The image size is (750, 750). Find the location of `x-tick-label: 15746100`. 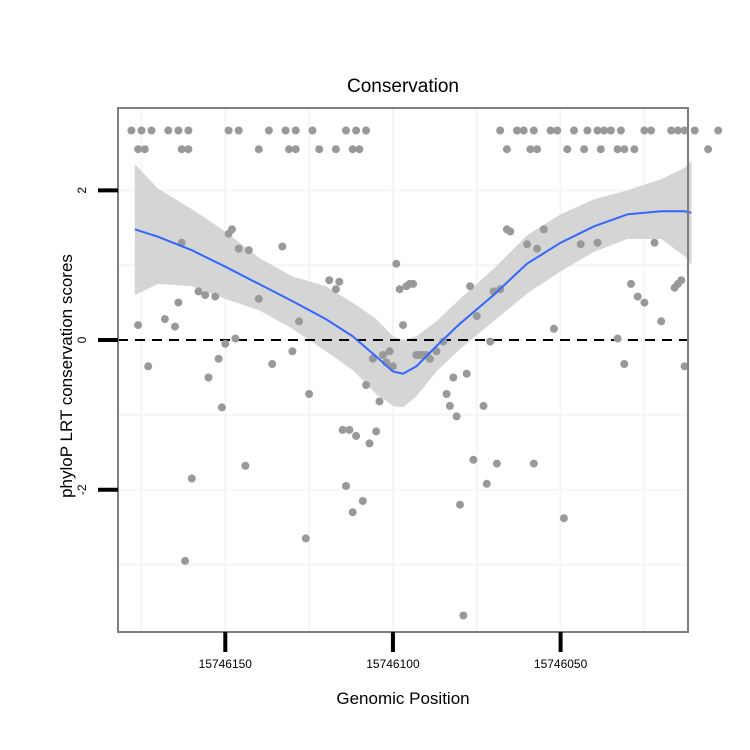

x-tick-label: 15746100 is located at coordinates (393, 664).